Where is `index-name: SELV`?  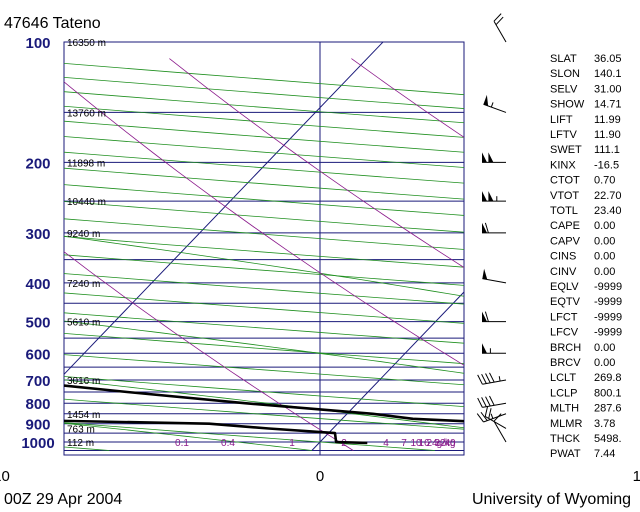 index-name: SELV is located at coordinates (564, 89).